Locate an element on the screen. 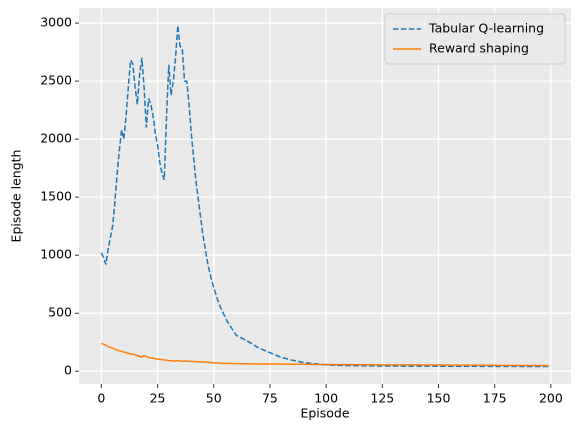 This screenshot has height=436, width=580. y-tick-label: 2500 is located at coordinates (56, 80).